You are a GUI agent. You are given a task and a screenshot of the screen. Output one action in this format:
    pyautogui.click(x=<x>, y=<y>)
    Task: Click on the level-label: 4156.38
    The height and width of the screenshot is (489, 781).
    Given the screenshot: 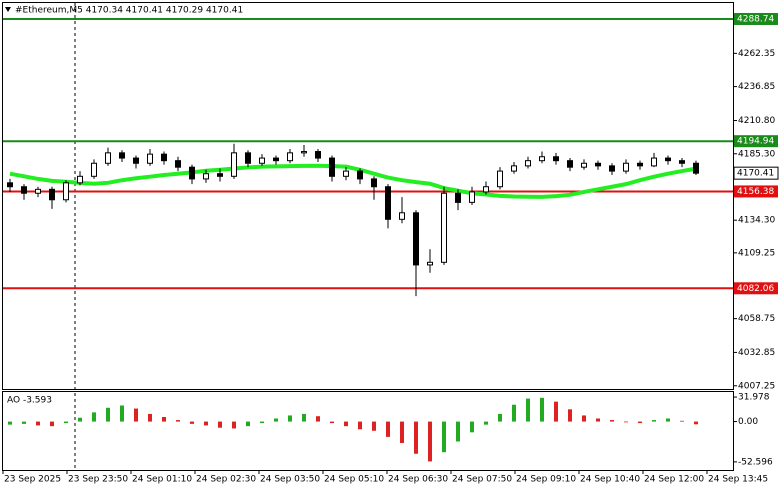 What is the action you would take?
    pyautogui.click(x=755, y=192)
    